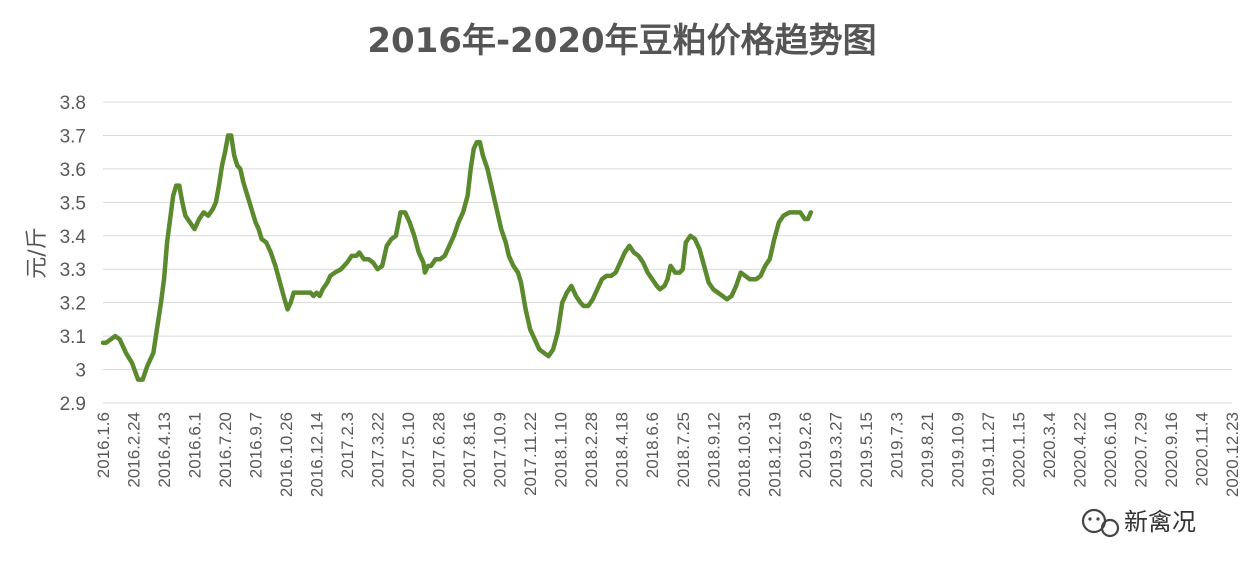  Describe the element at coordinates (164, 450) in the screenshot. I see `x-tick-label: 2016.4.13` at that location.